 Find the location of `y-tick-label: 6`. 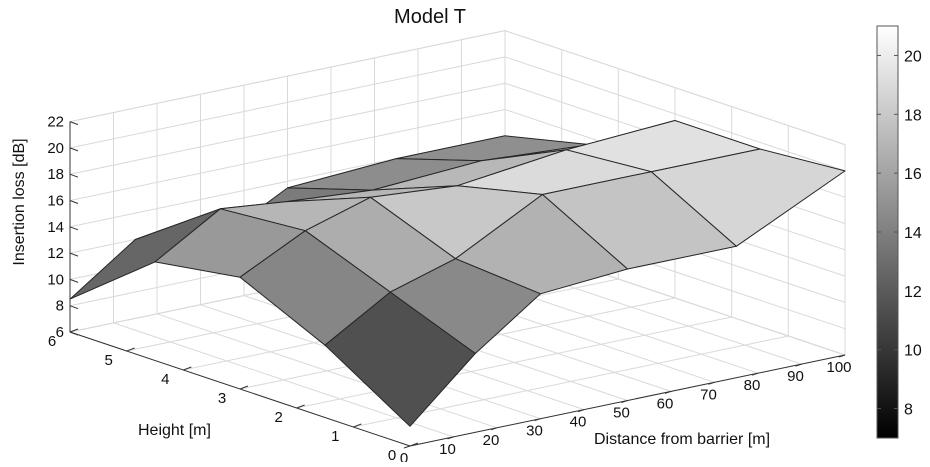

y-tick-label: 6 is located at coordinates (52, 341).